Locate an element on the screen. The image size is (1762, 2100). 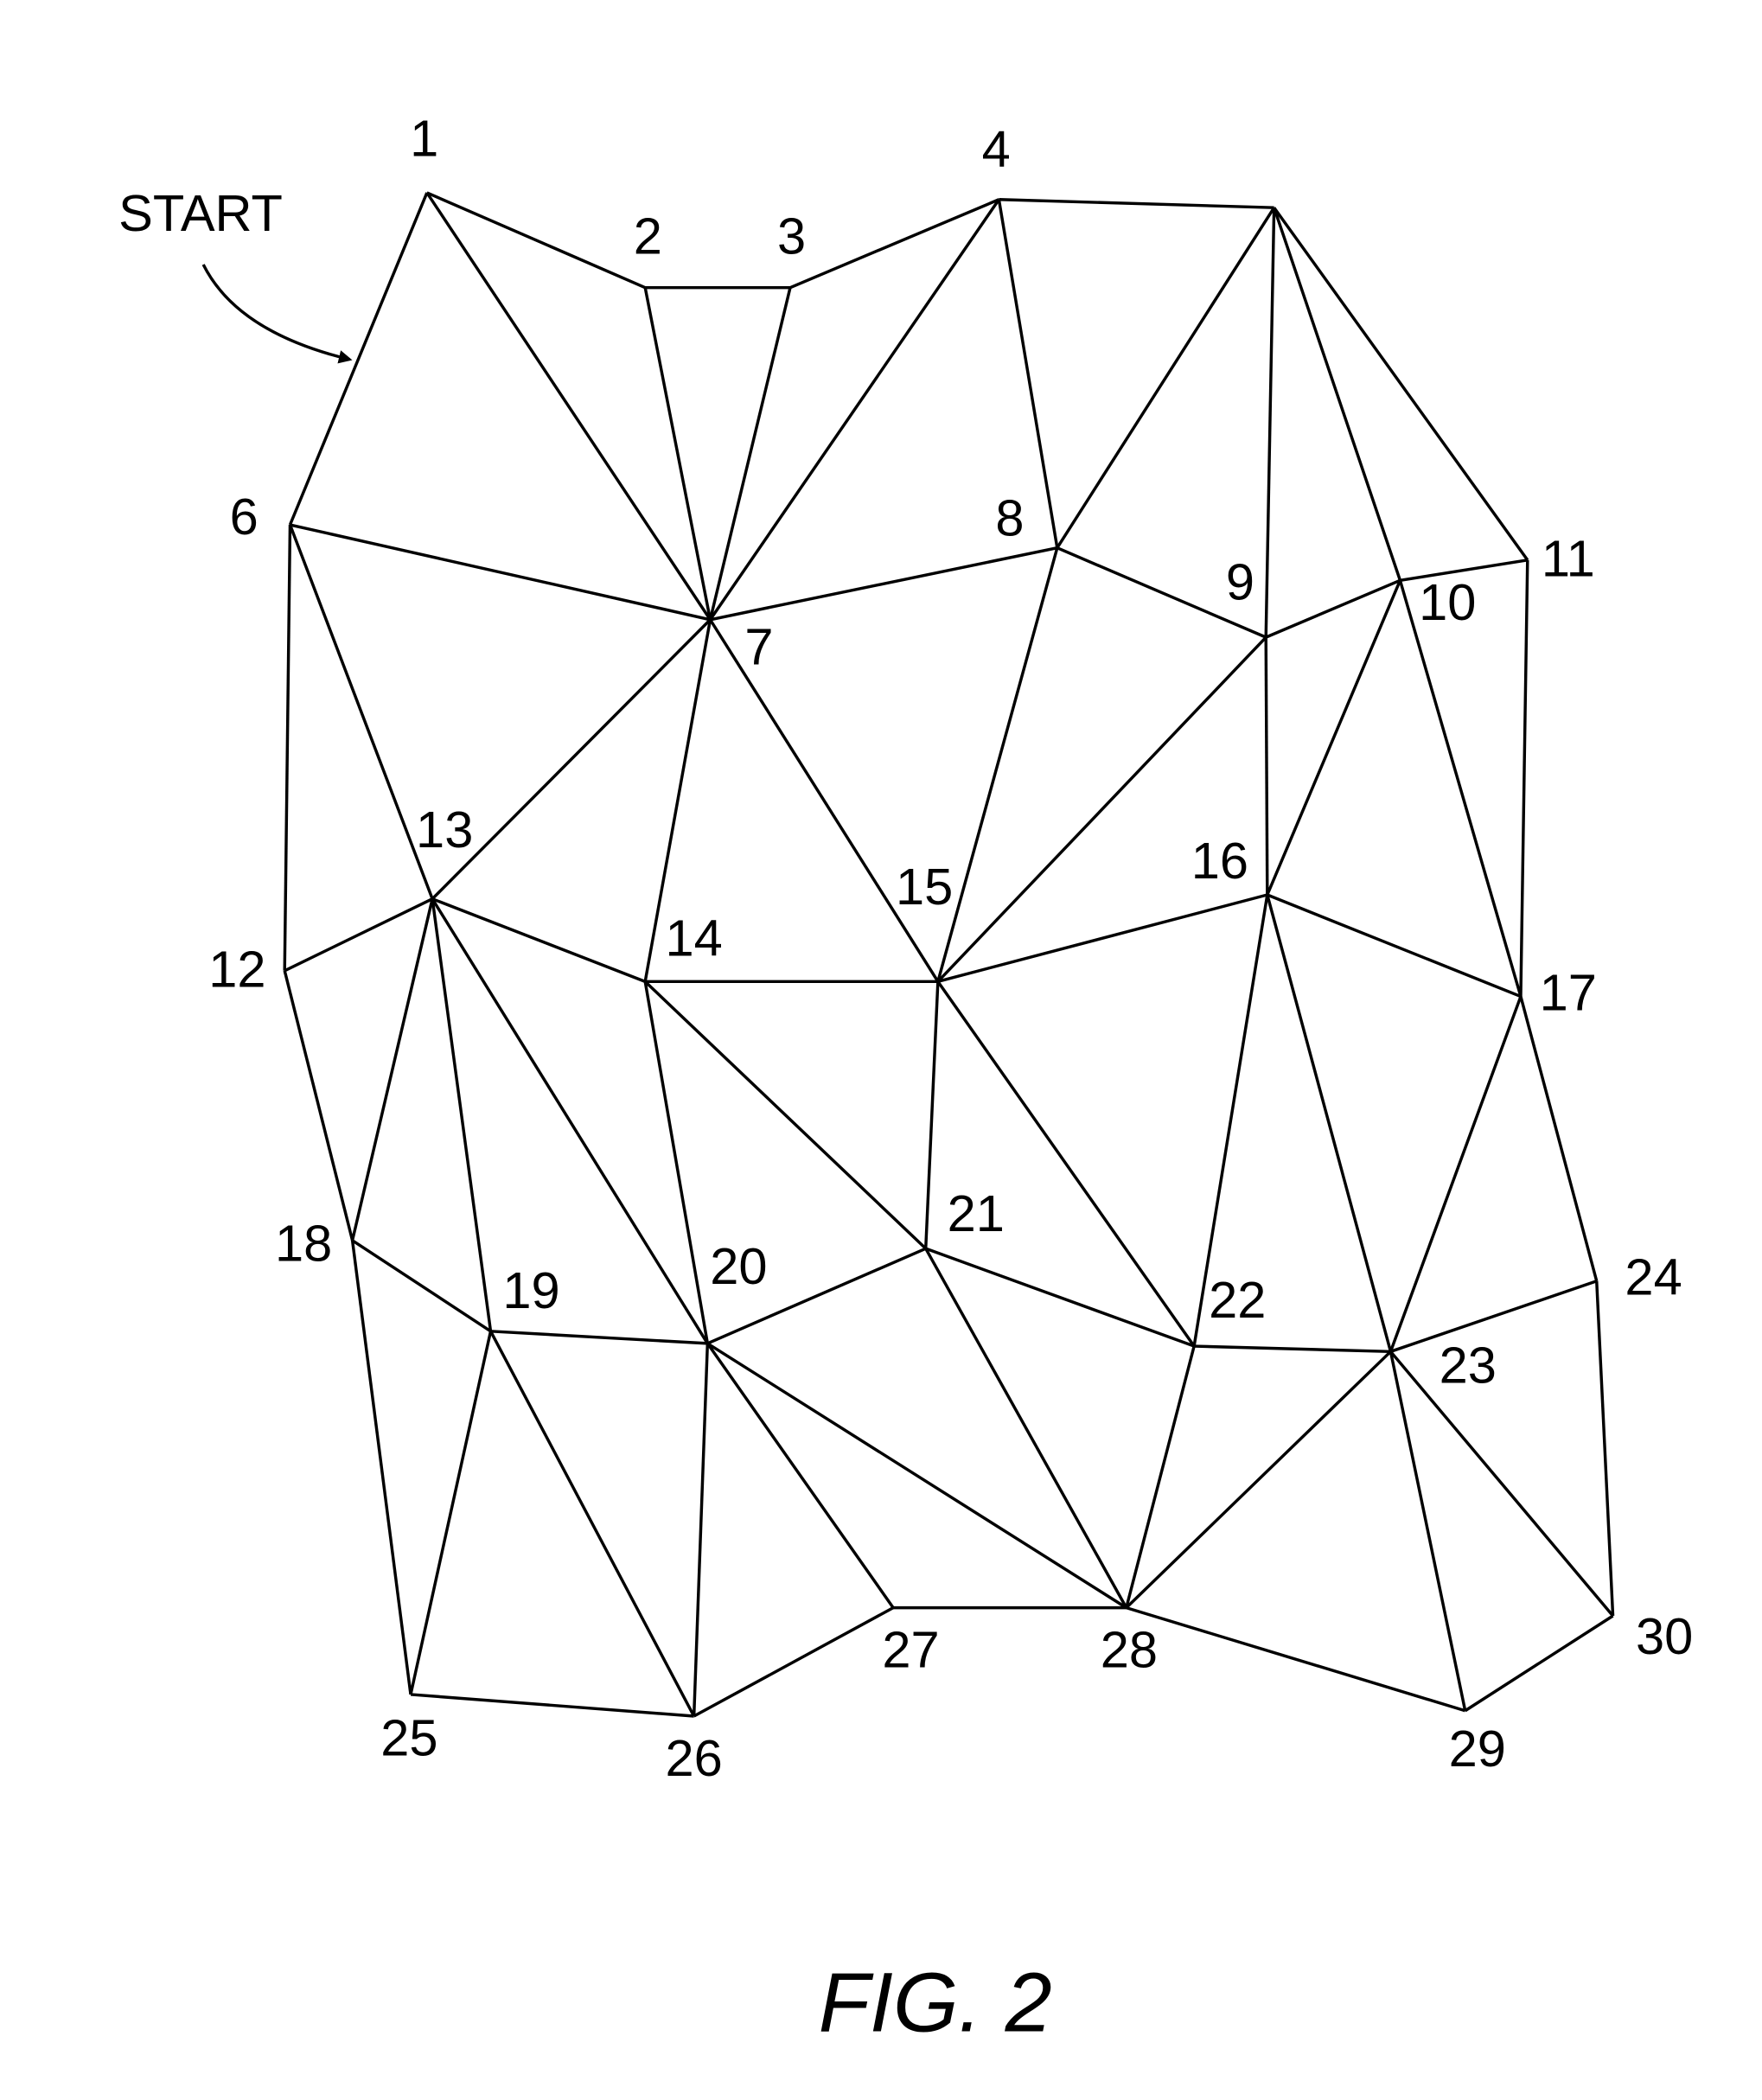
vertex-label-9: 9 is located at coordinates (1240, 581).